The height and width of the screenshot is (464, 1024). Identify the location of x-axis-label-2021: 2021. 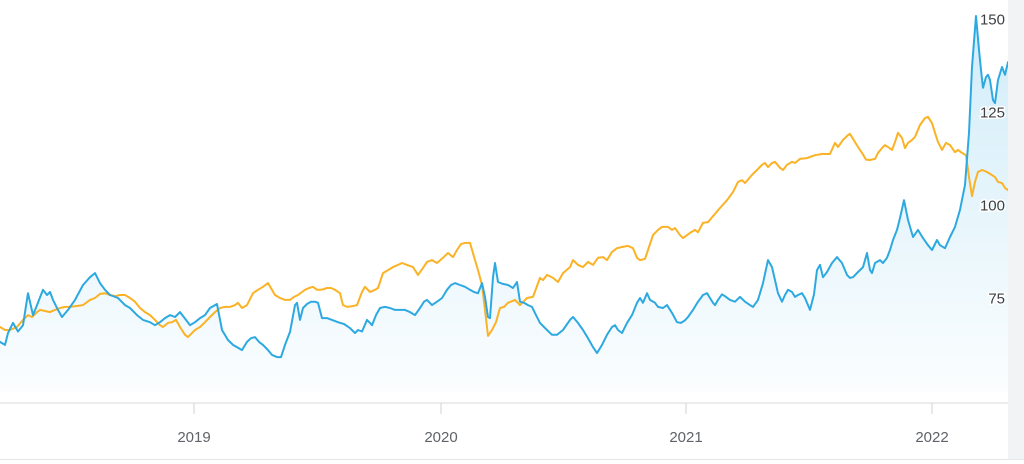
(685, 437).